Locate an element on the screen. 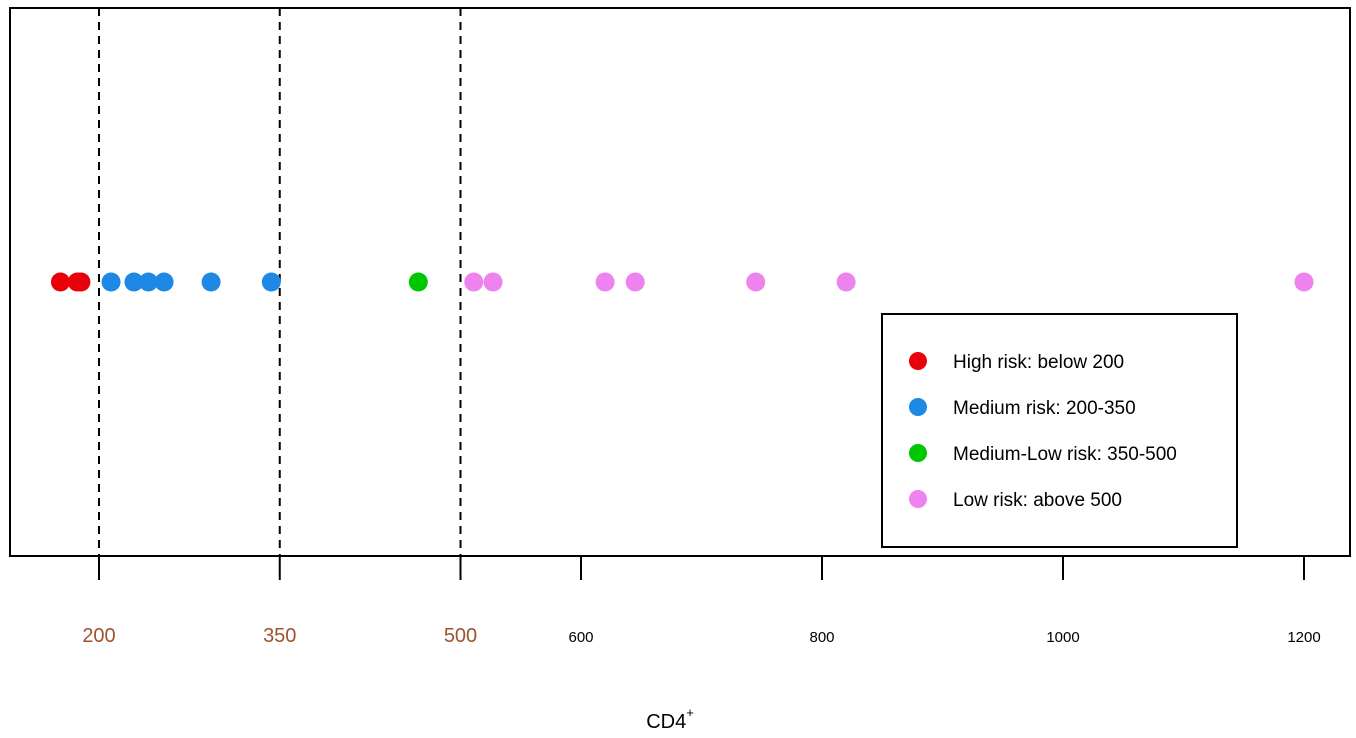 This screenshot has width=1356, height=738. legend-label-0: High risk: below 200 is located at coordinates (1038, 362).